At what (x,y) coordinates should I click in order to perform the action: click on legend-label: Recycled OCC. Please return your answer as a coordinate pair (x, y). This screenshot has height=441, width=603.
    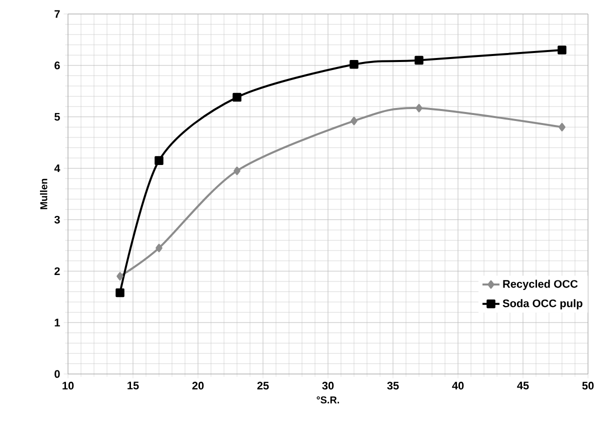
    Looking at the image, I should click on (540, 285).